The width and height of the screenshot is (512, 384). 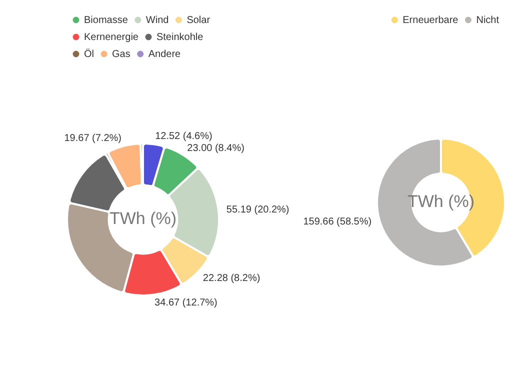 I want to click on legend-label: Öl, so click(x=89, y=54).